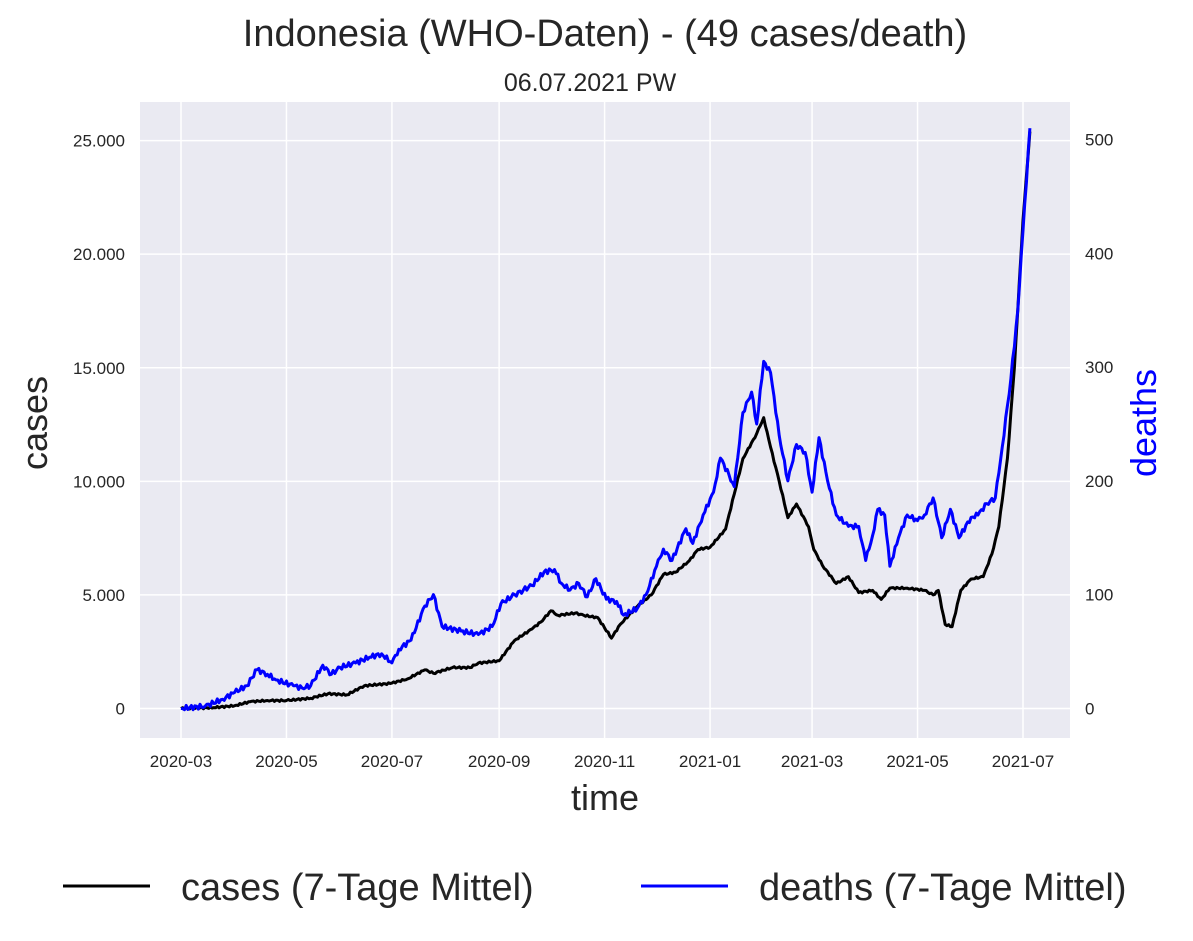 This screenshot has height=941, width=1193. What do you see at coordinates (99, 368) in the screenshot?
I see `y-tick-label-left: 15.000` at bounding box center [99, 368].